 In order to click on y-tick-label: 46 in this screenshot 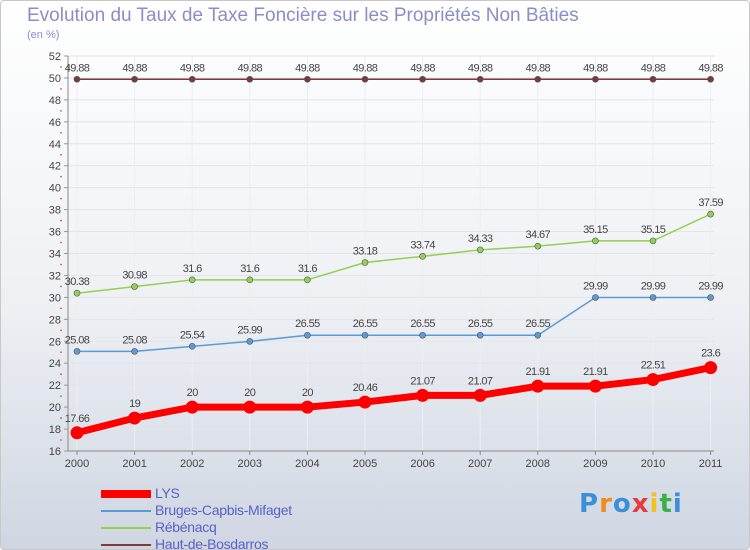, I will do `click(55, 123)`.